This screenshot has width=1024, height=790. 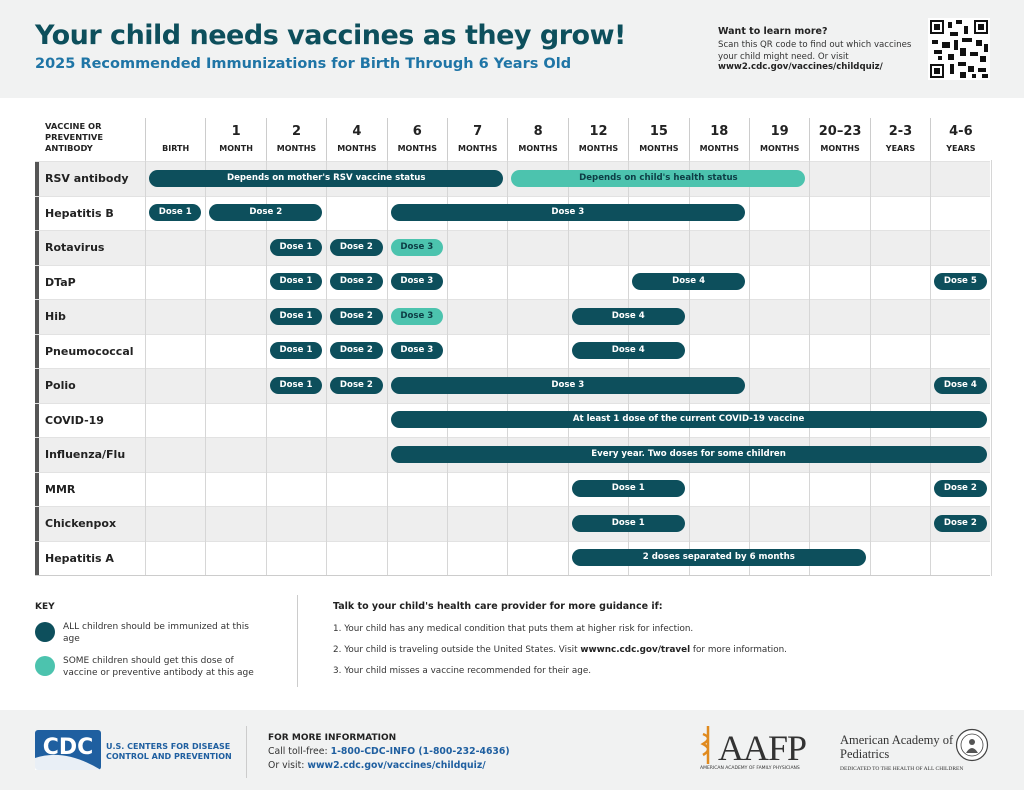 I want to click on phone: 1-800-CDC-INFO (1-800-232-4636), so click(x=420, y=751).